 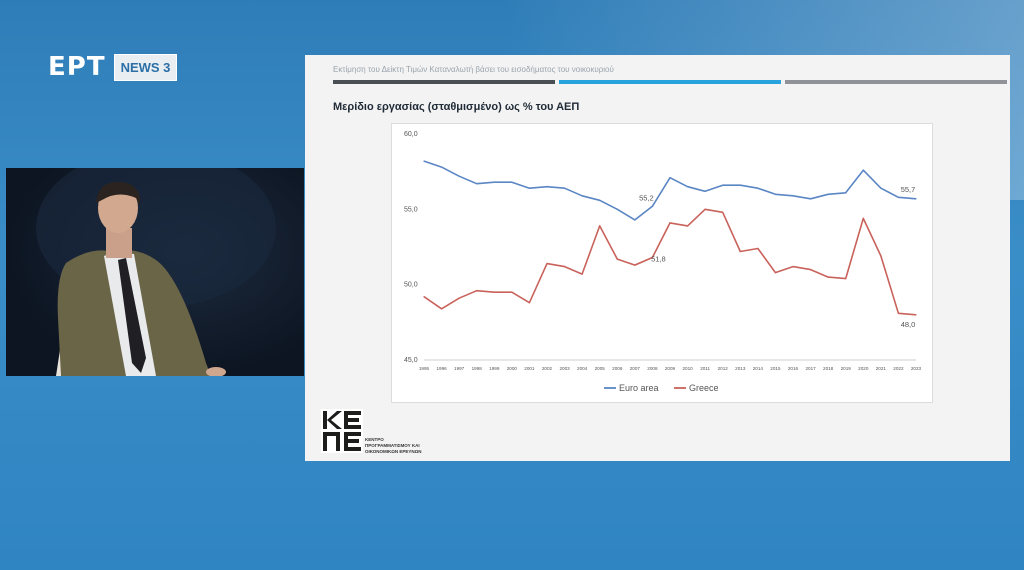 What do you see at coordinates (810, 368) in the screenshot?
I see `x-tick-label: 2017` at bounding box center [810, 368].